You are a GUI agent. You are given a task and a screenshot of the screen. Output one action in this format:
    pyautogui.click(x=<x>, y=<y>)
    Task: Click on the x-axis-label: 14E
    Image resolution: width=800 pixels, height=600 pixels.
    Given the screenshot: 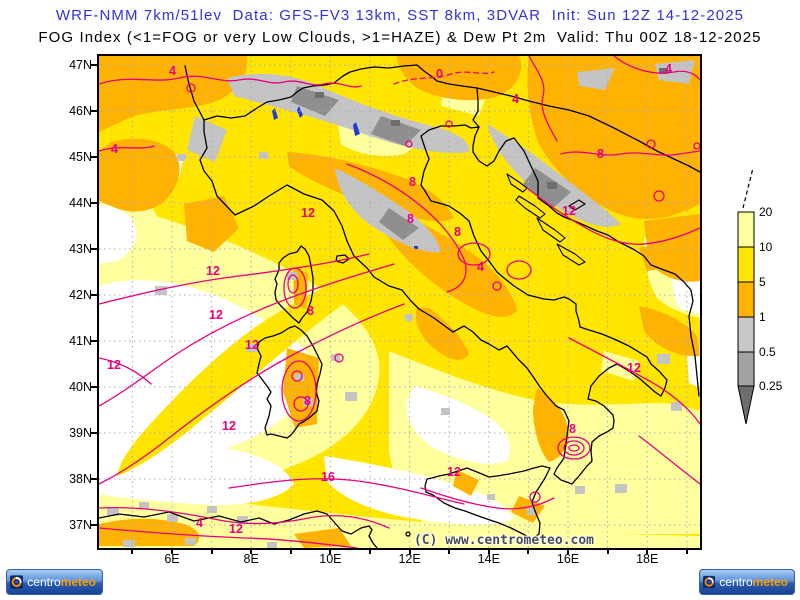 What is the action you would take?
    pyautogui.click(x=488, y=559)
    